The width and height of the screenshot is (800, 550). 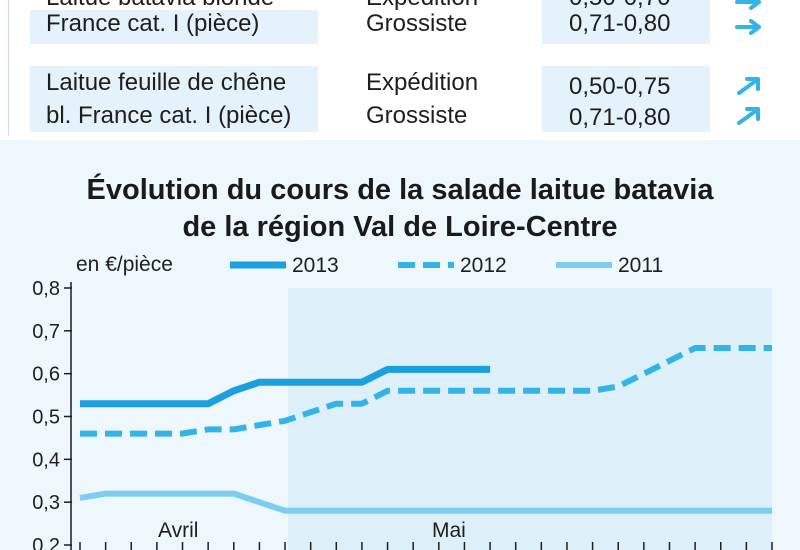 What do you see at coordinates (169, 115) in the screenshot?
I see `product-line-2: bl. France cat. I (pièce)` at bounding box center [169, 115].